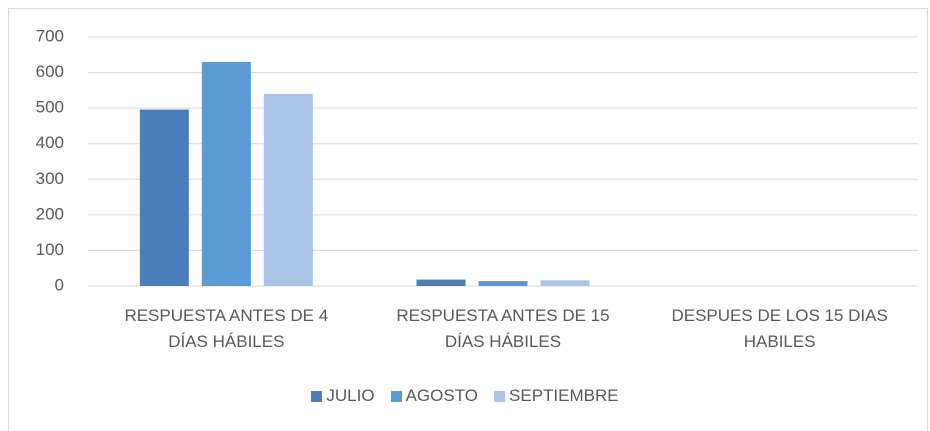  I want to click on legend-item: AGOSTO, so click(434, 396).